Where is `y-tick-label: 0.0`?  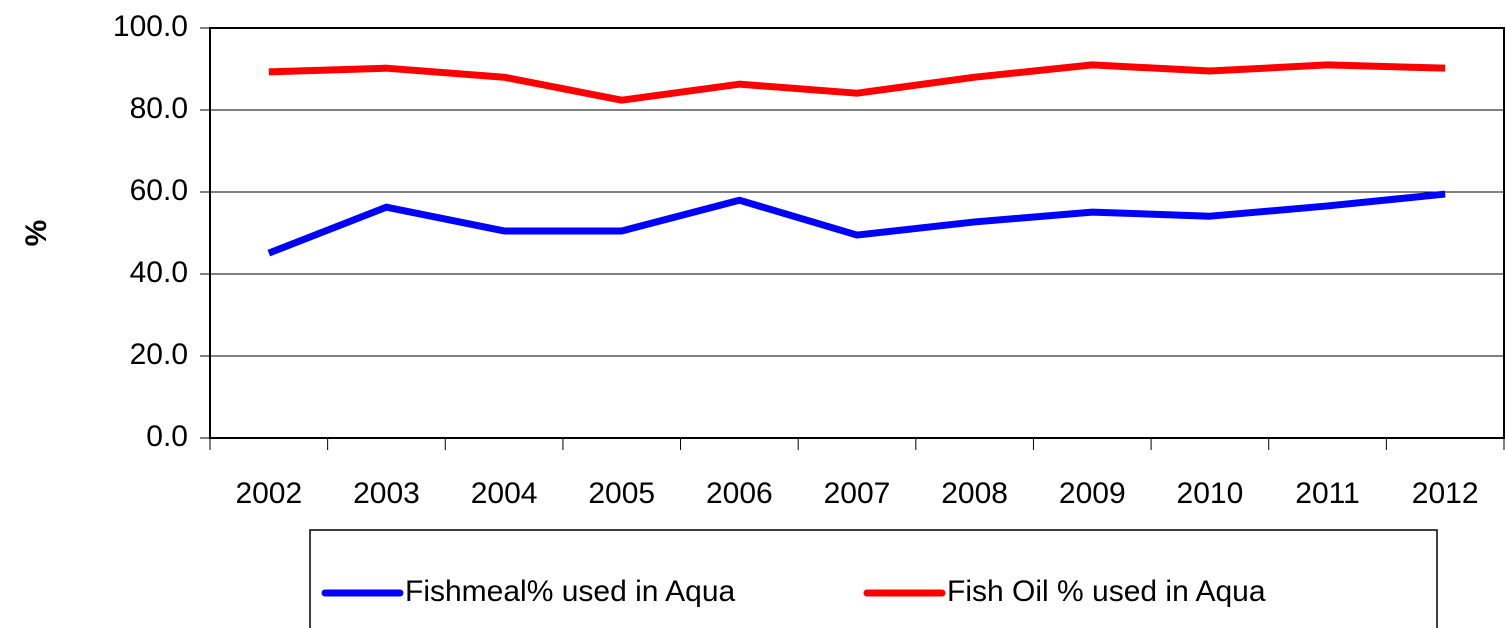 y-tick-label: 0.0 is located at coordinates (167, 436).